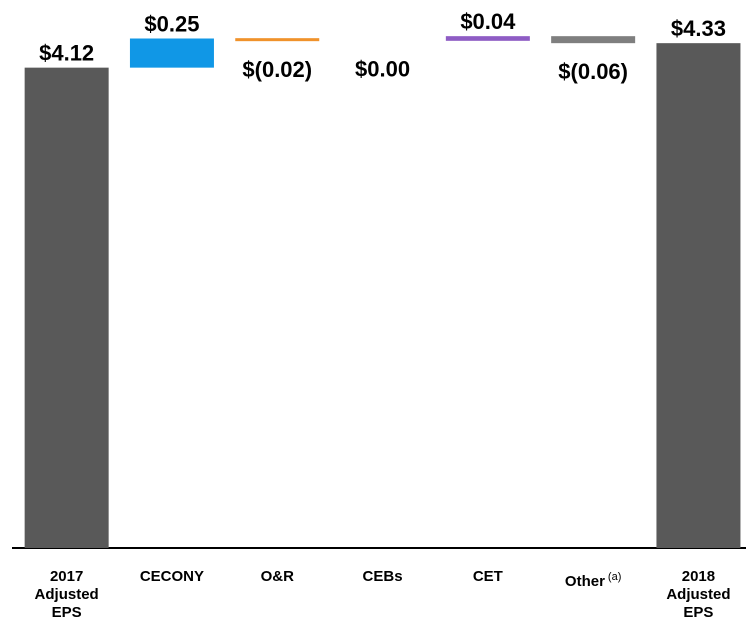 The image size is (746, 631). I want to click on category-text: Other, so click(584, 581).